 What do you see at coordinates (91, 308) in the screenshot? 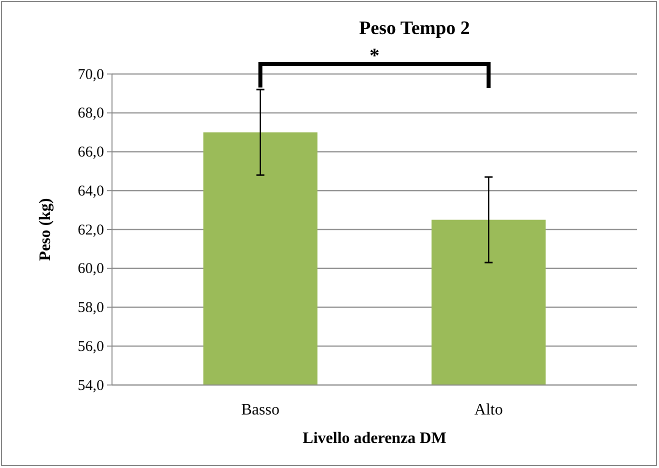
I see `y-tick-label: 58,0` at bounding box center [91, 308].